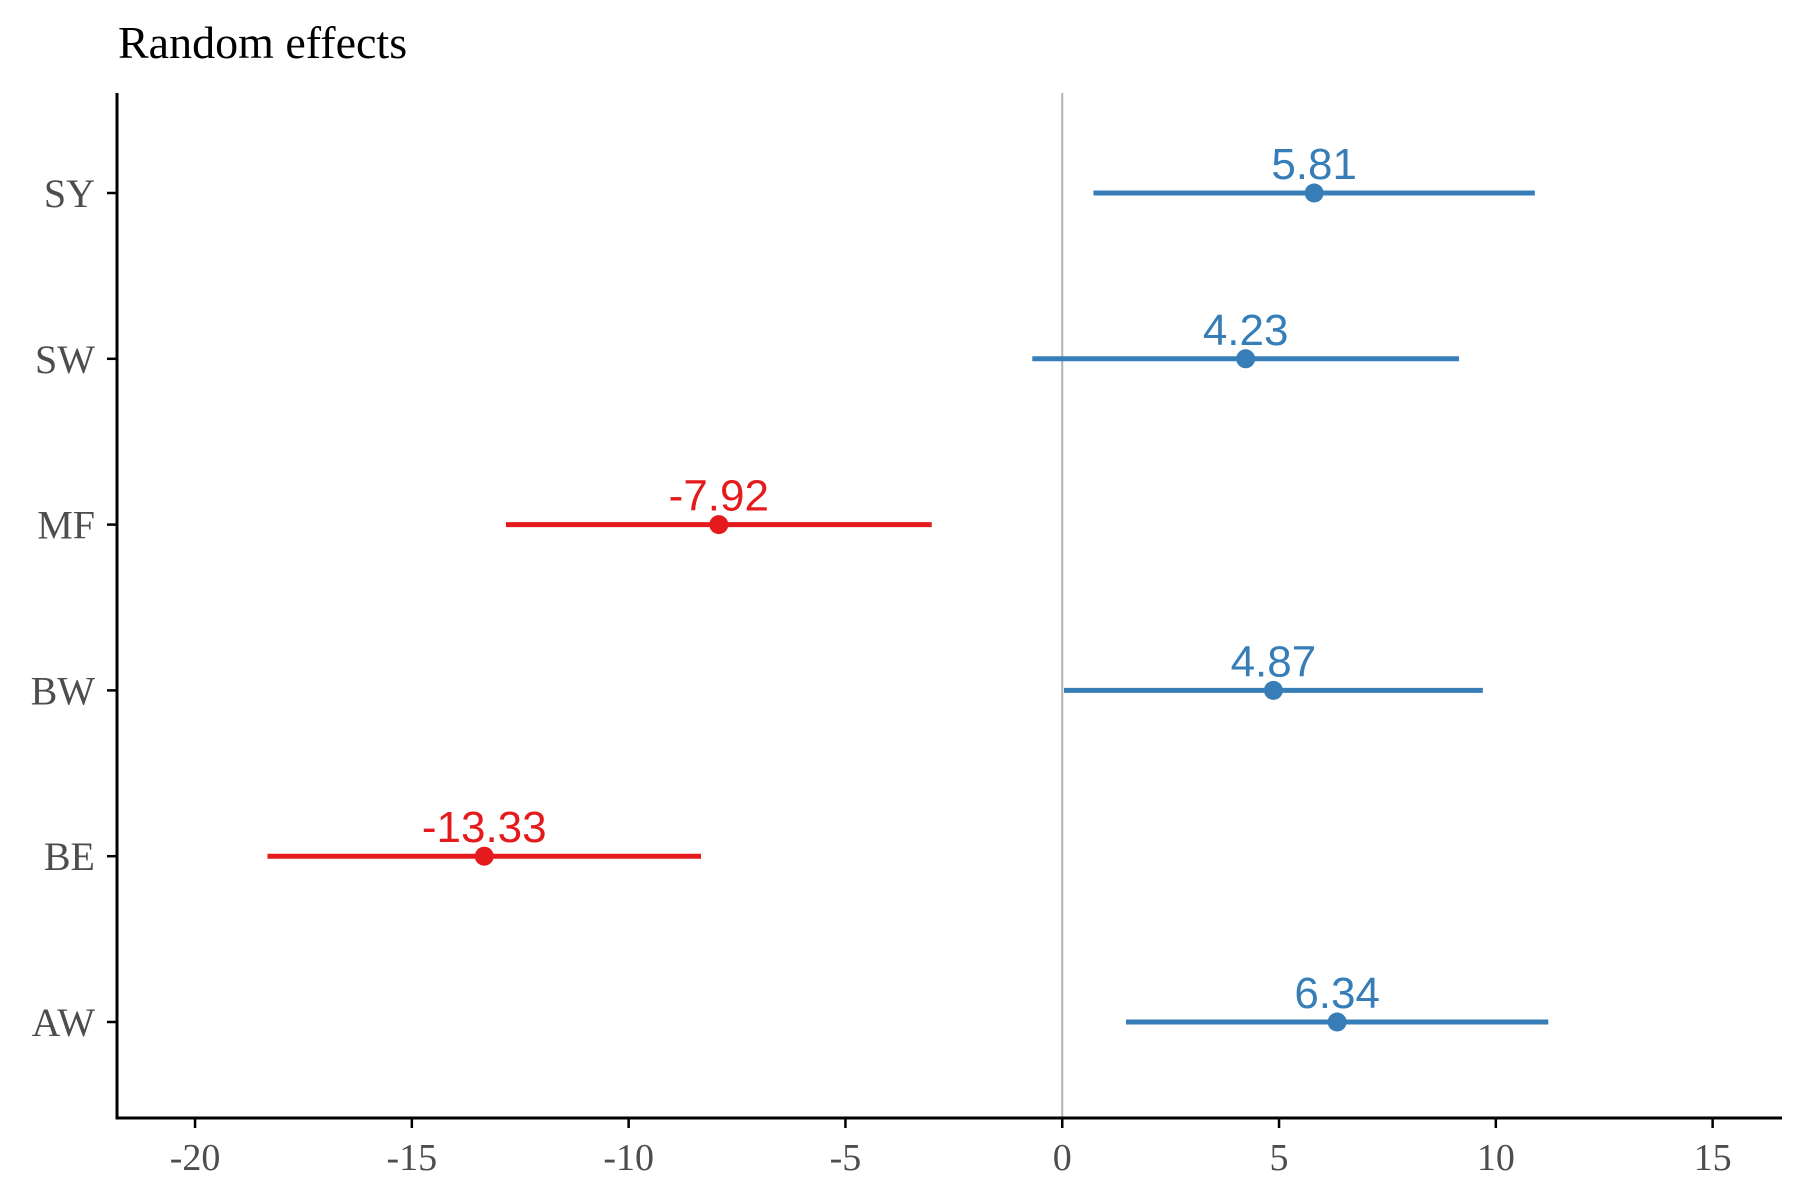 Image resolution: width=1800 pixels, height=1200 pixels. Describe the element at coordinates (1314, 164) in the screenshot. I see `estimate-value-label: 5.81` at that location.